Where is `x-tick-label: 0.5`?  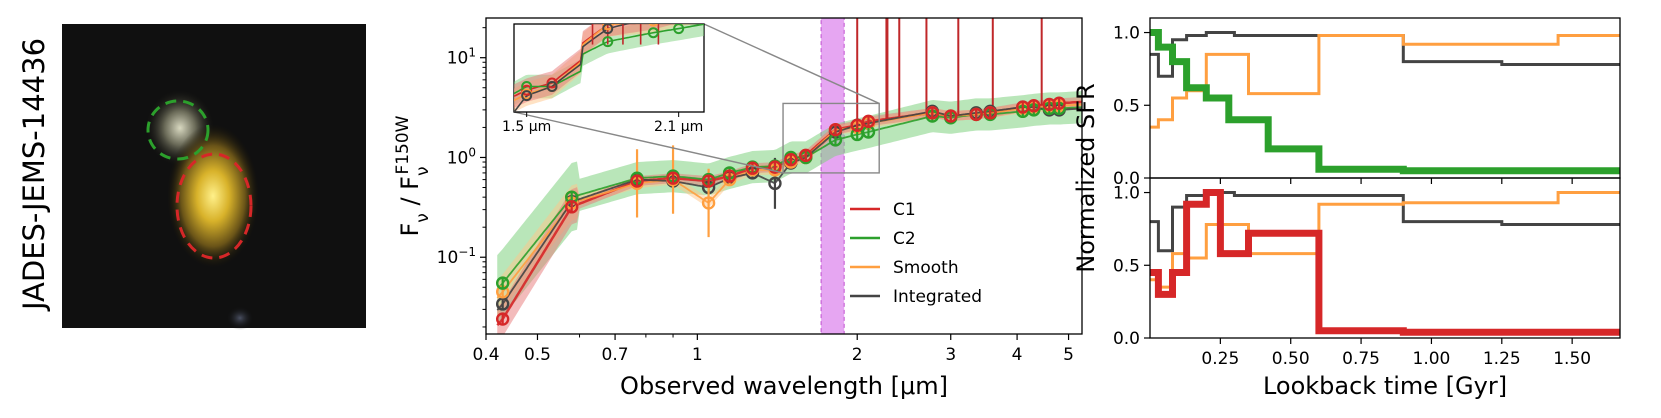 x-tick-label: 0.5 is located at coordinates (537, 355).